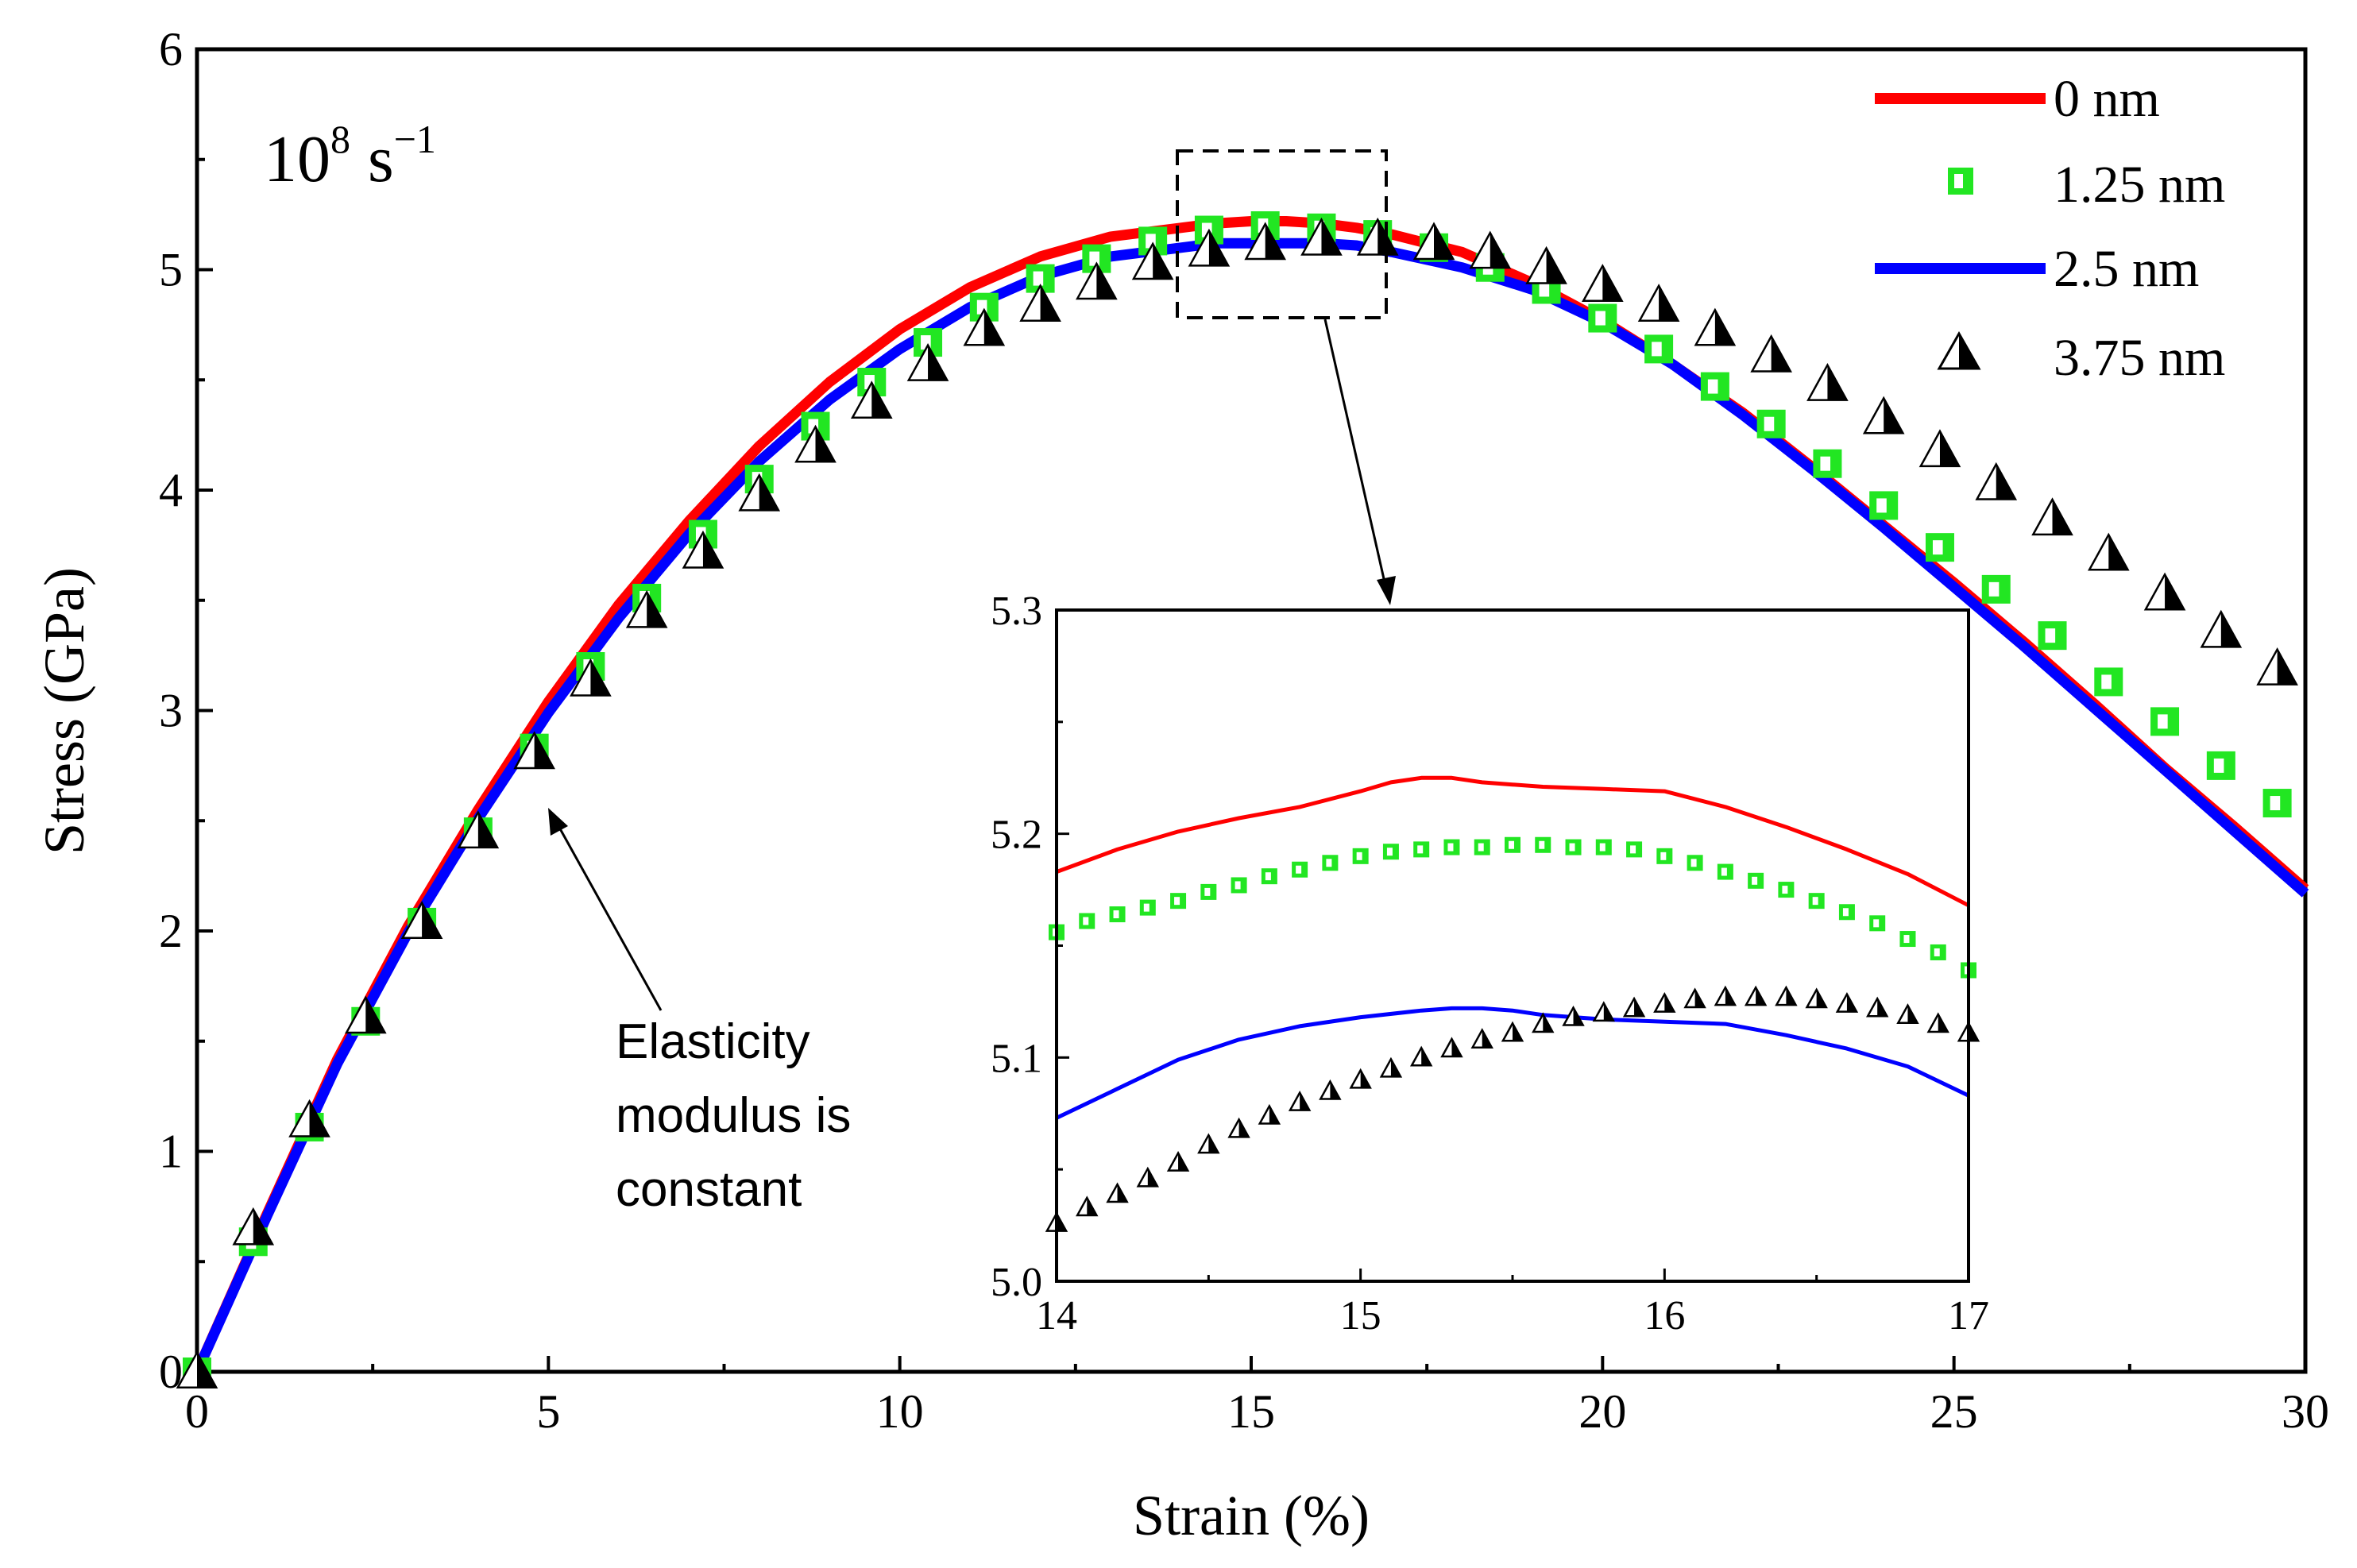  What do you see at coordinates (1056, 1315) in the screenshot?
I see `inset-x-tick-label: 14` at bounding box center [1056, 1315].